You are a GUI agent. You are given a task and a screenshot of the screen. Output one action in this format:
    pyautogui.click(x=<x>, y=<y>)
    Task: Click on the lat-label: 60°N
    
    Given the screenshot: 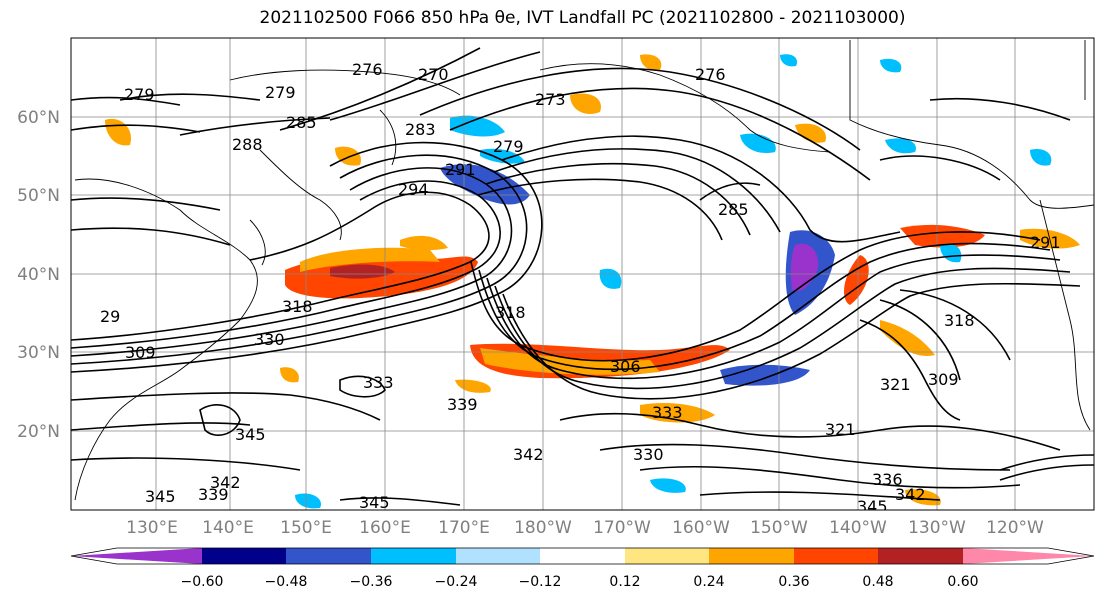 What is the action you would take?
    pyautogui.click(x=38, y=118)
    